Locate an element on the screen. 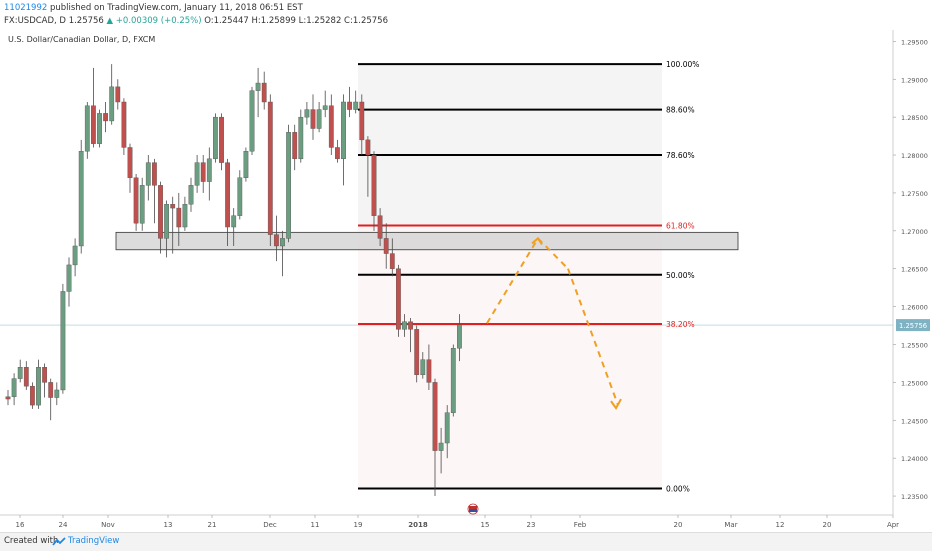 This screenshot has width=932, height=551. last-price-badge is located at coordinates (913, 325).